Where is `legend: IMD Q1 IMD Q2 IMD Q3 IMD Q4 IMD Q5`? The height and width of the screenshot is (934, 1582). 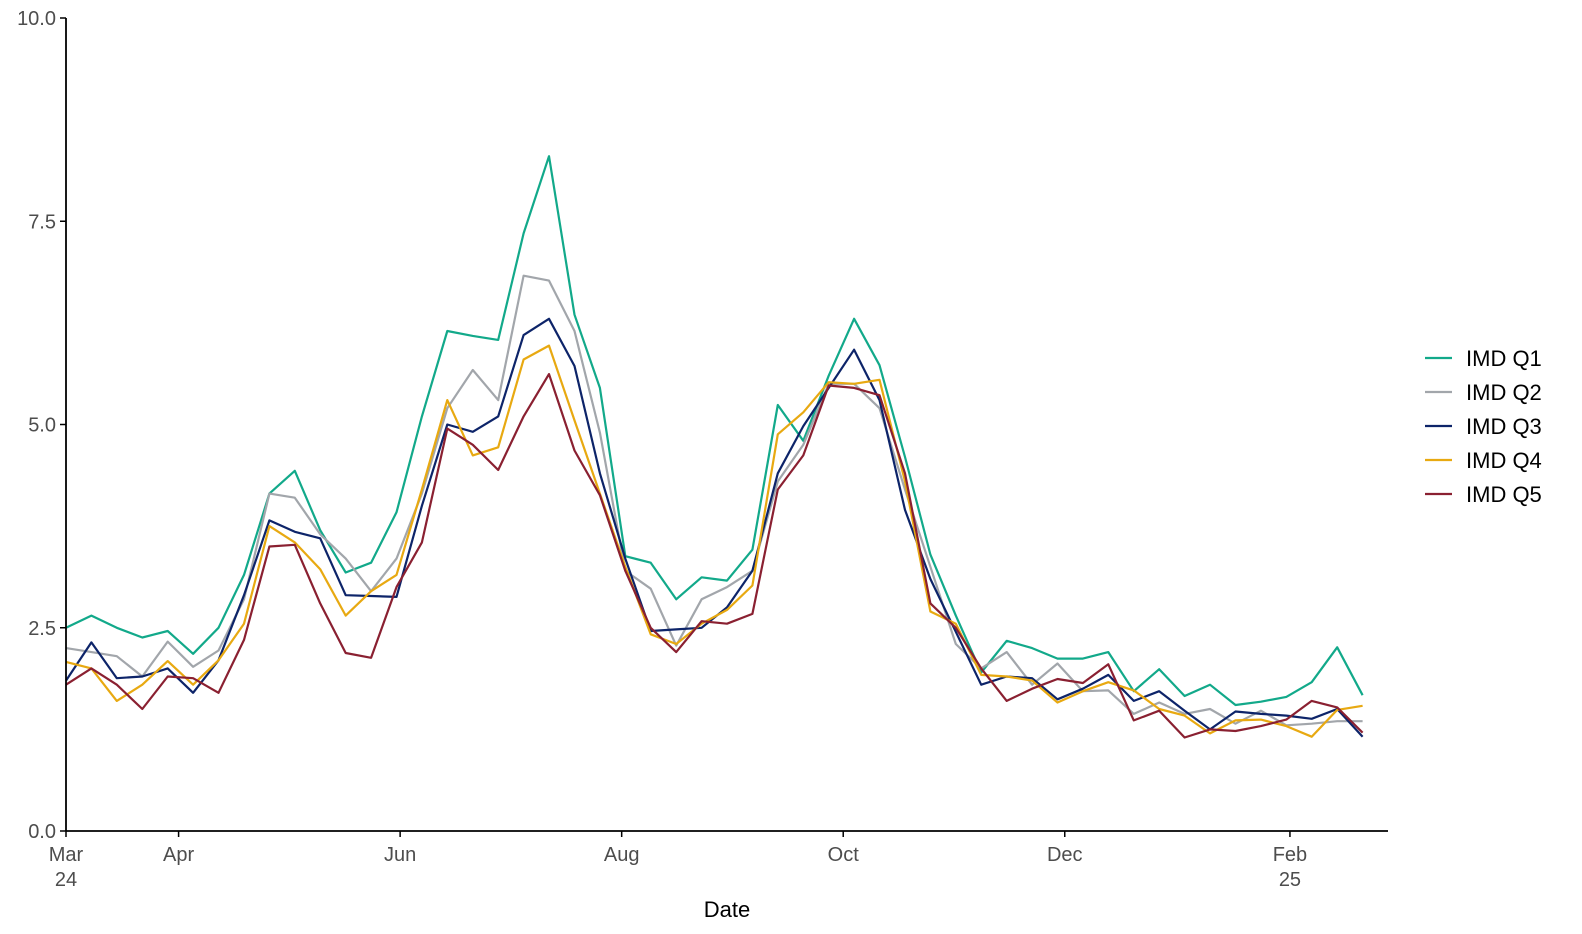
legend: IMD Q1 IMD Q2 IMD Q3 IMD Q4 IMD Q5 is located at coordinates (1483, 426).